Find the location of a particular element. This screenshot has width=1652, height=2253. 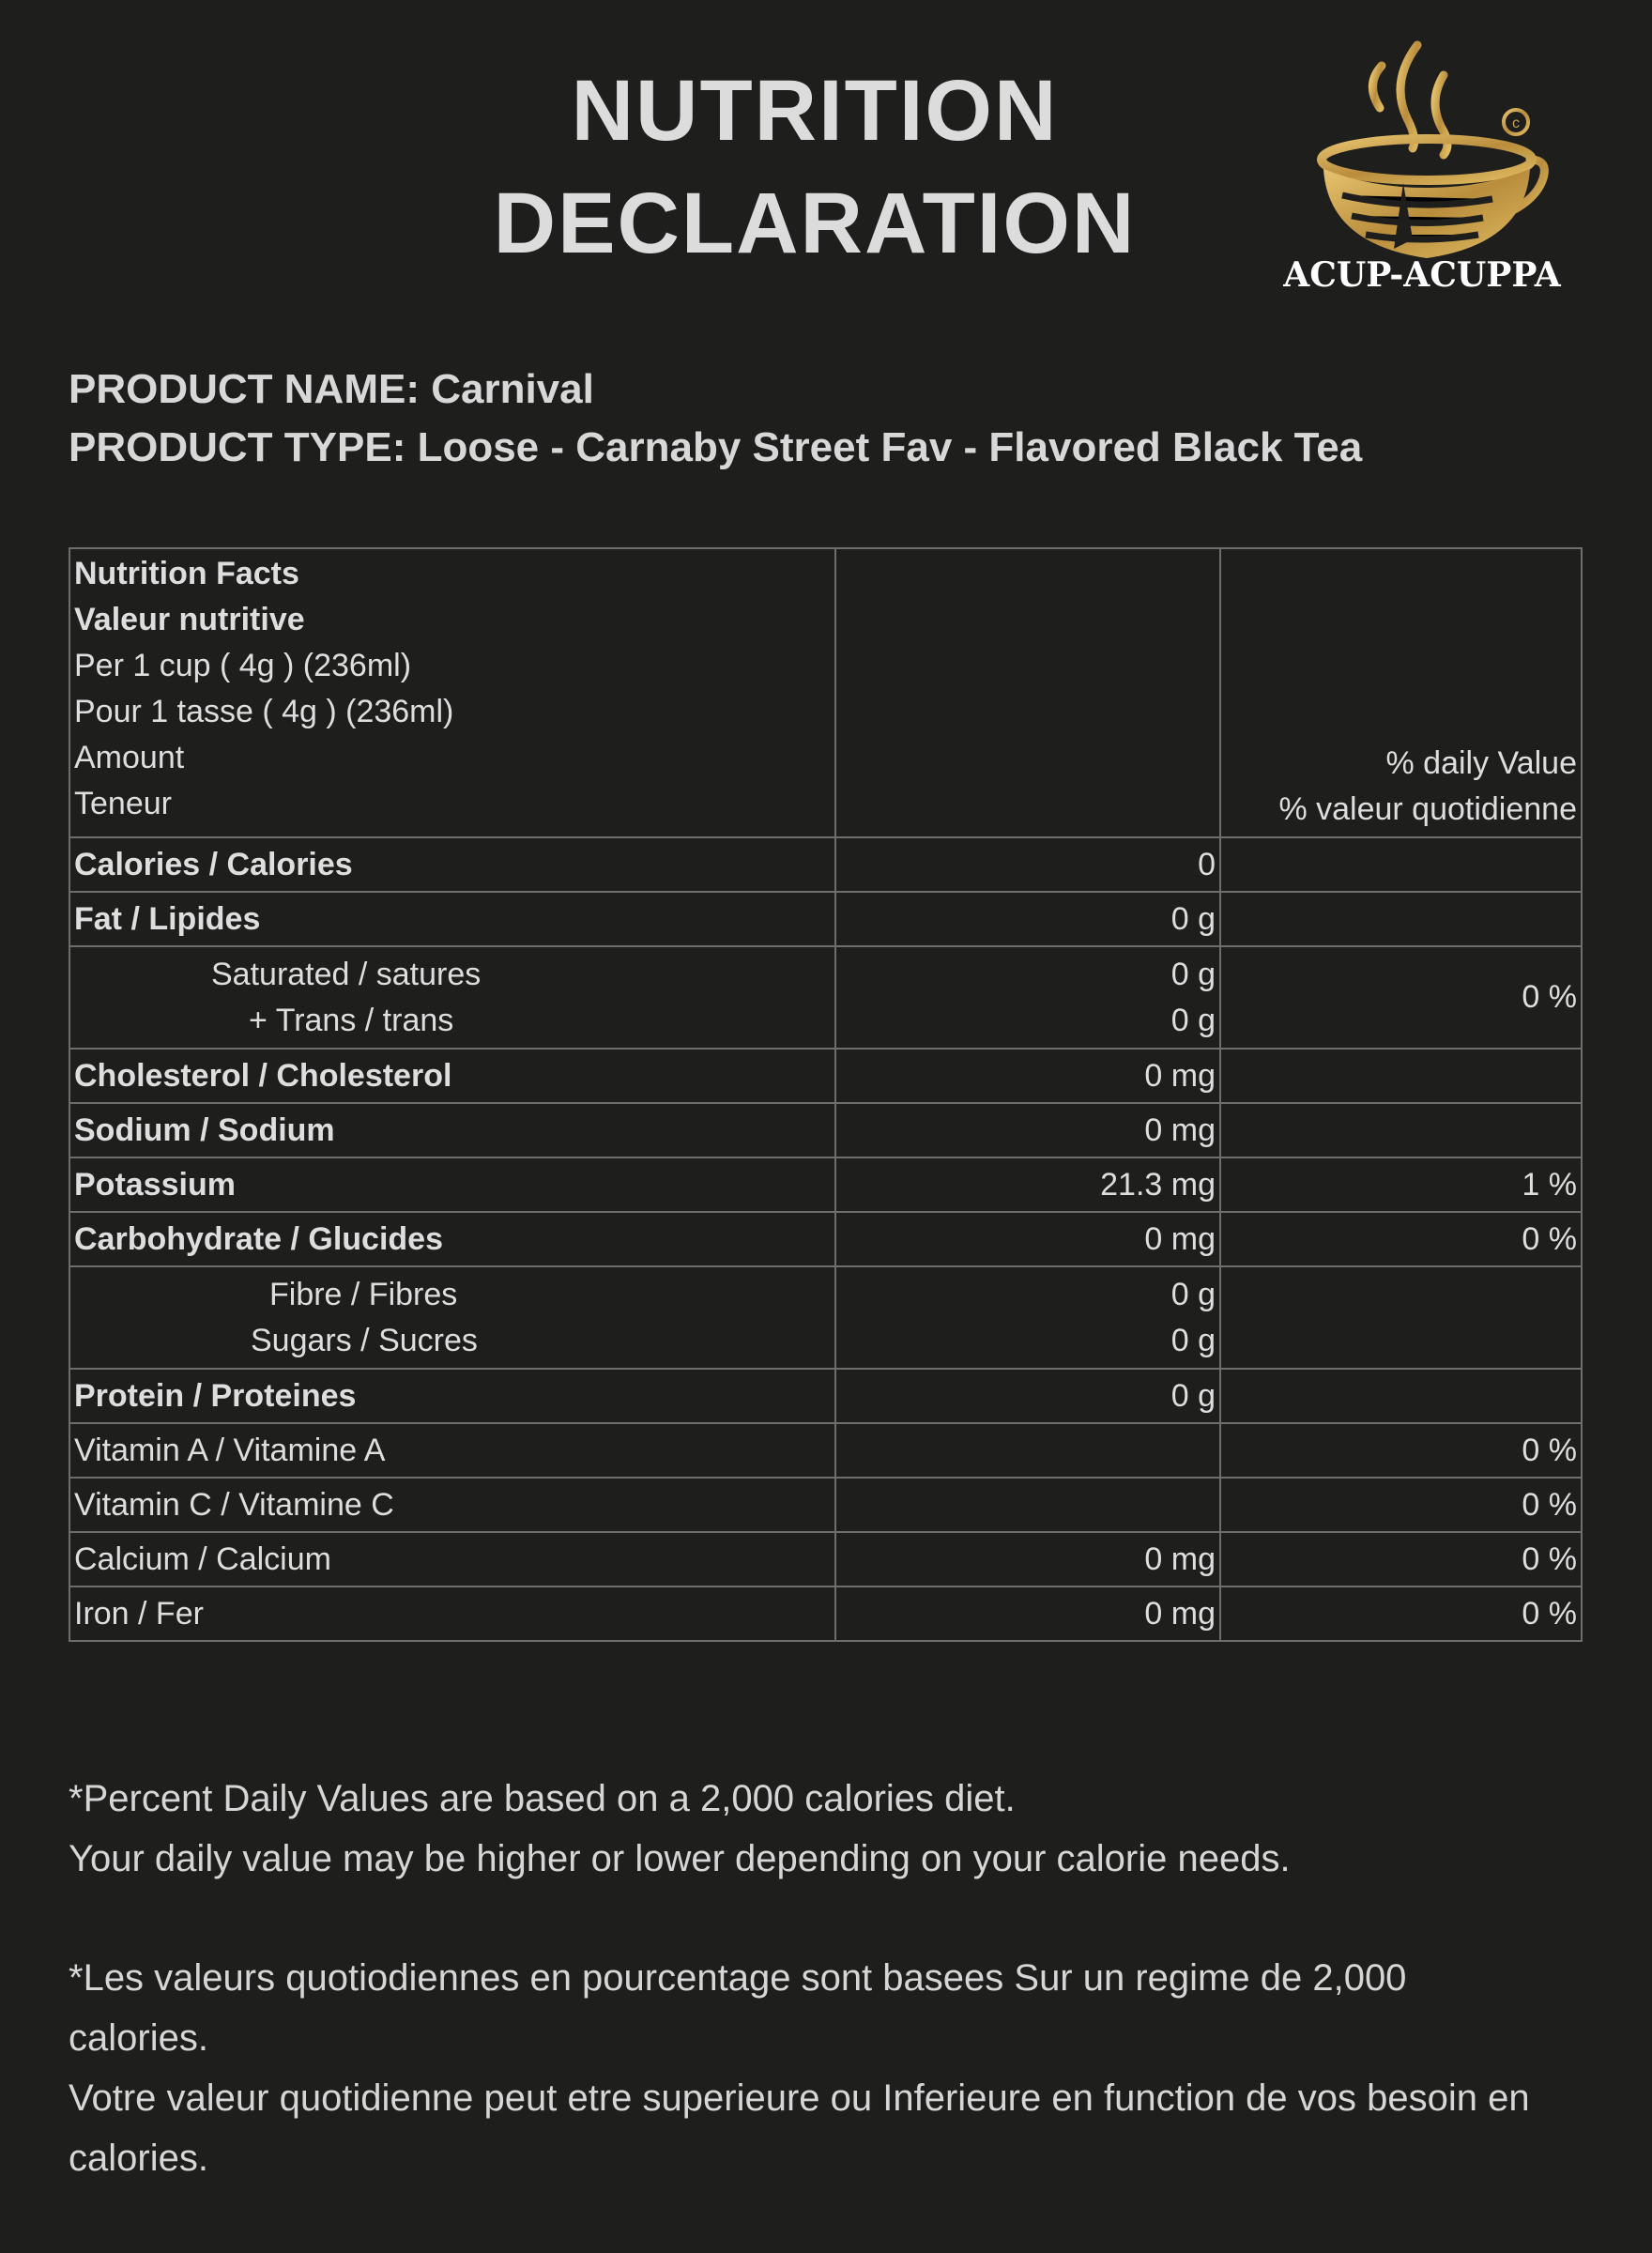

table-row: Iron / Fer 0 mg 0 % is located at coordinates (826, 1614).